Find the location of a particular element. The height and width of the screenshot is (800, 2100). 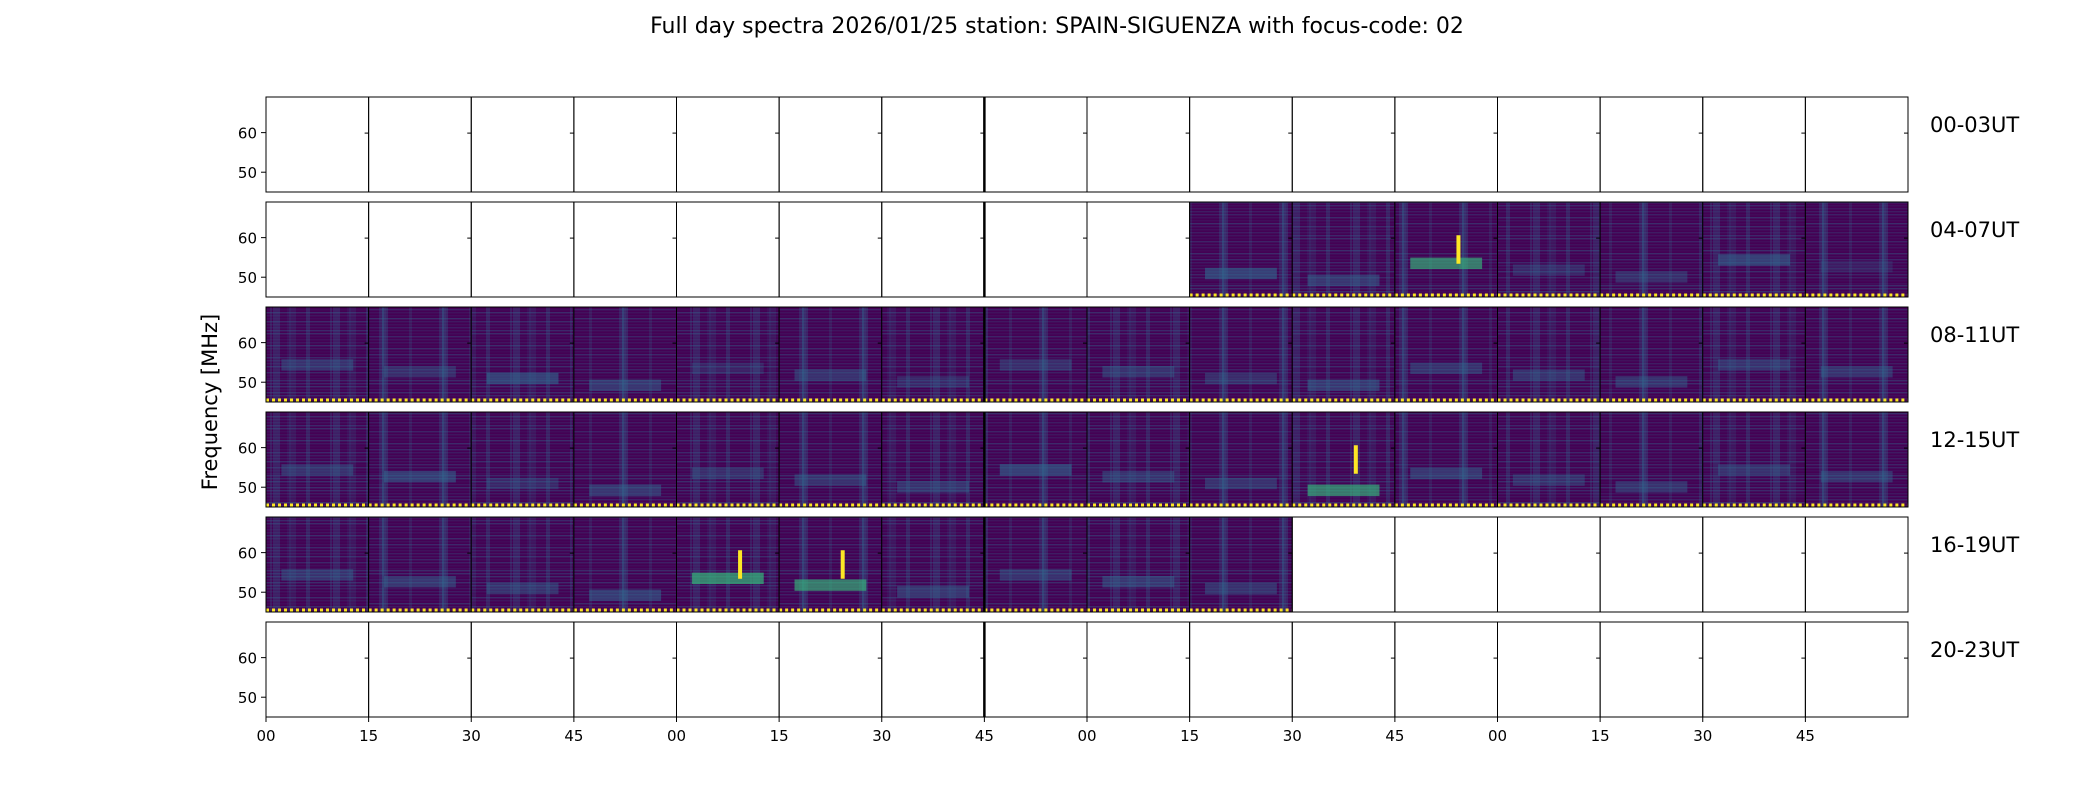

y-axis-label: Frequency [MHz] is located at coordinates (210, 402).